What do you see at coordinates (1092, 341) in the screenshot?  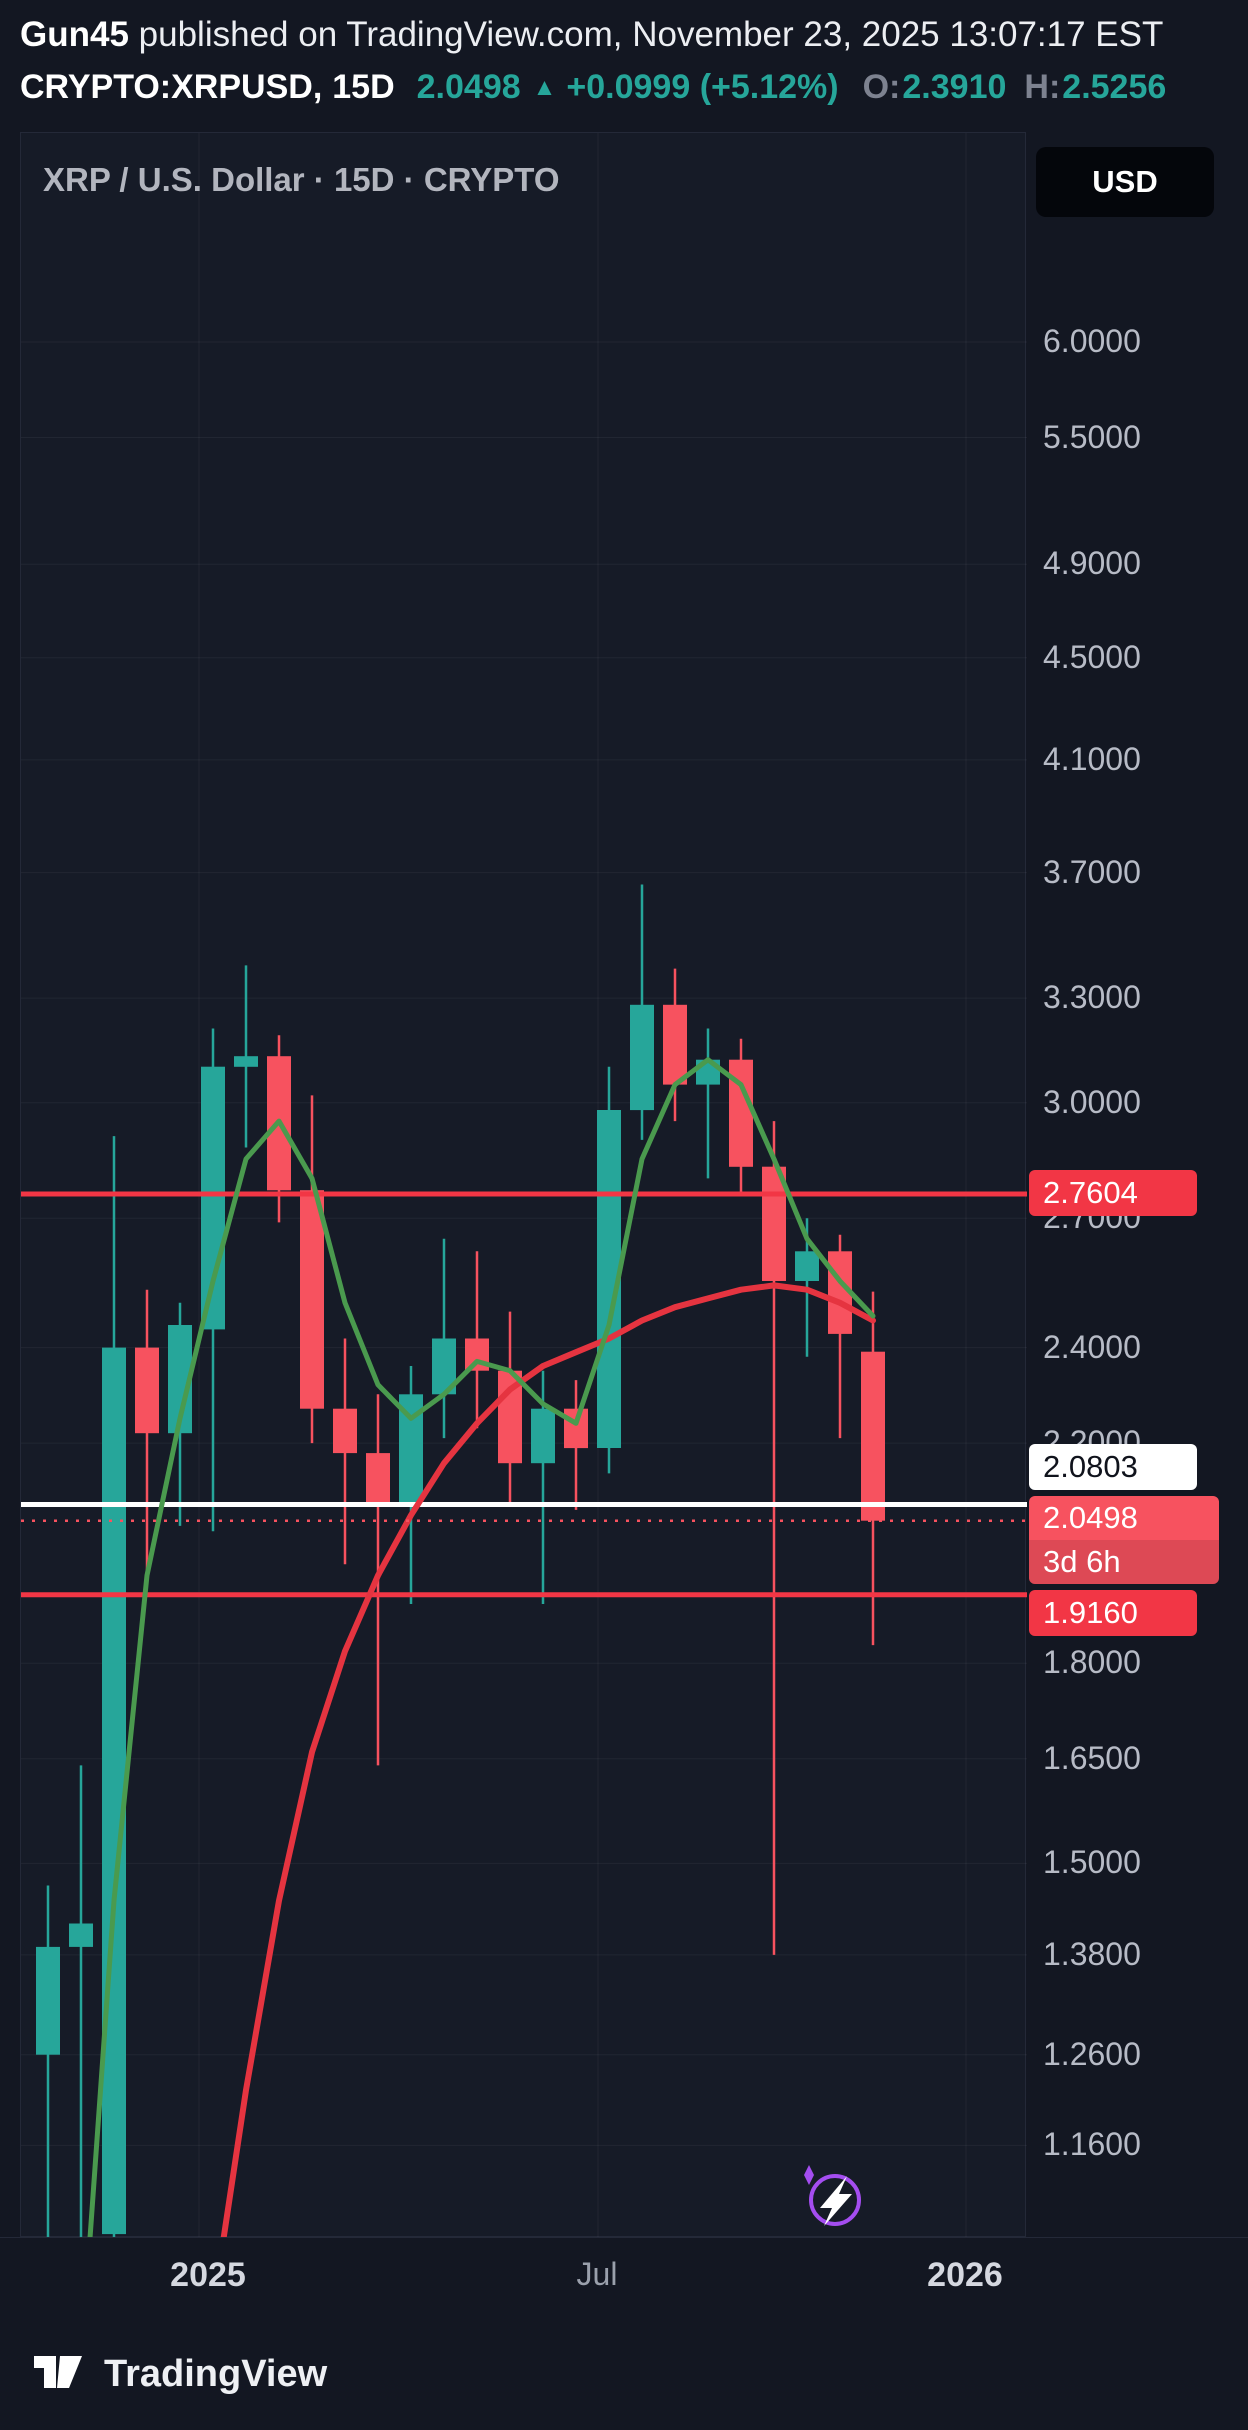 I see `price-tick: 6.0000` at bounding box center [1092, 341].